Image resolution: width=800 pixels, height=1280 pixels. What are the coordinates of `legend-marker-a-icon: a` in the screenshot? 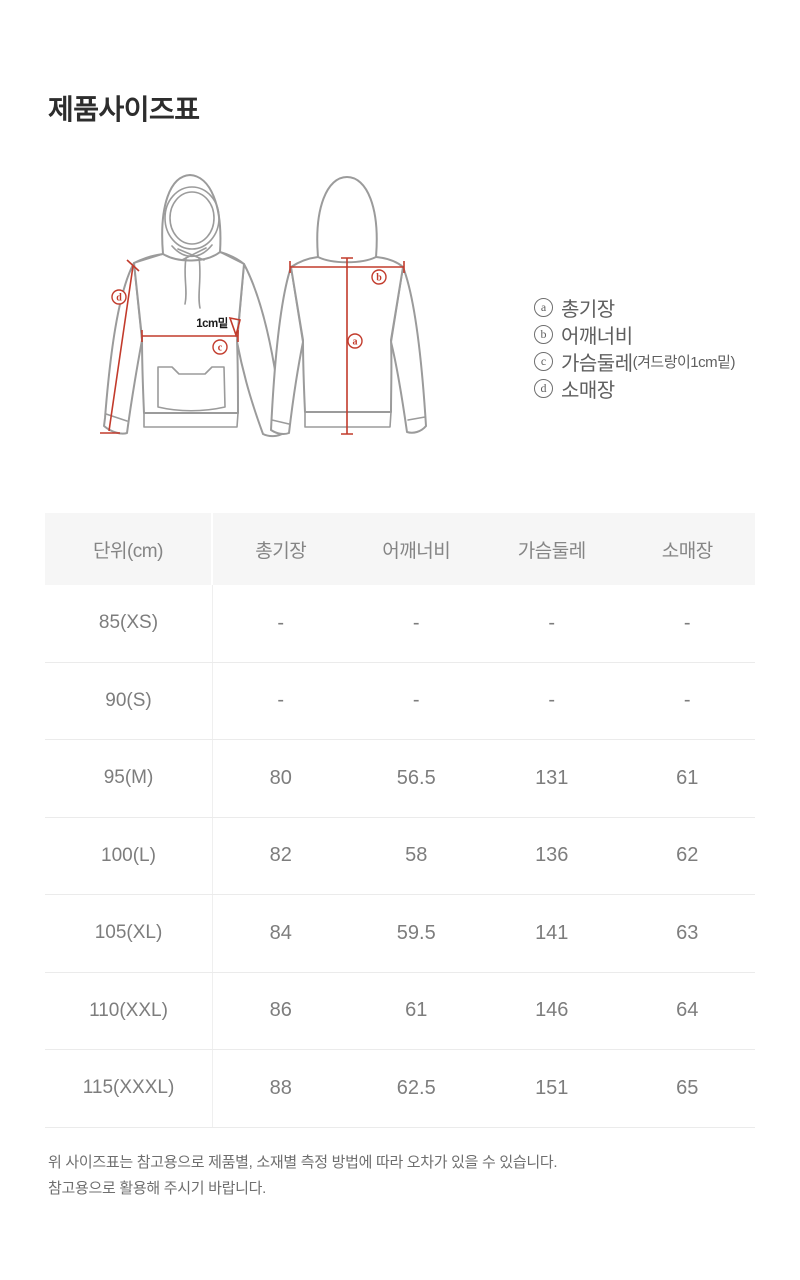 It's located at (543, 307).